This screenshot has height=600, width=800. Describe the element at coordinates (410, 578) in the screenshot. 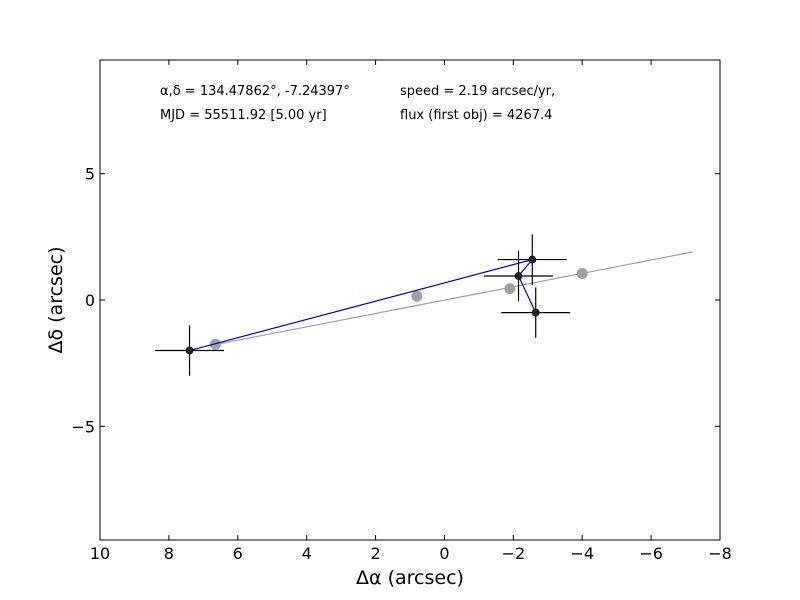

I see `x-axis-label: Δα (arcsec)` at that location.